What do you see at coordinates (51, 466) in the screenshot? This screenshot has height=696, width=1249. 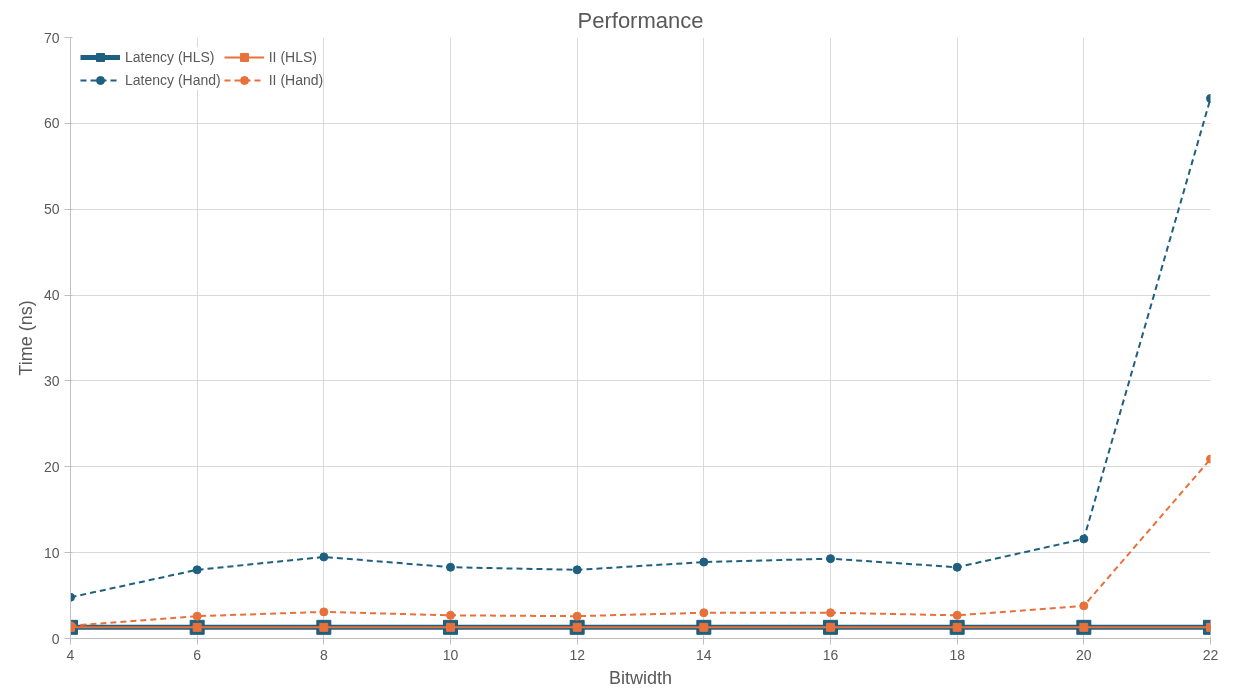 I see `y-tick-label: 20` at bounding box center [51, 466].